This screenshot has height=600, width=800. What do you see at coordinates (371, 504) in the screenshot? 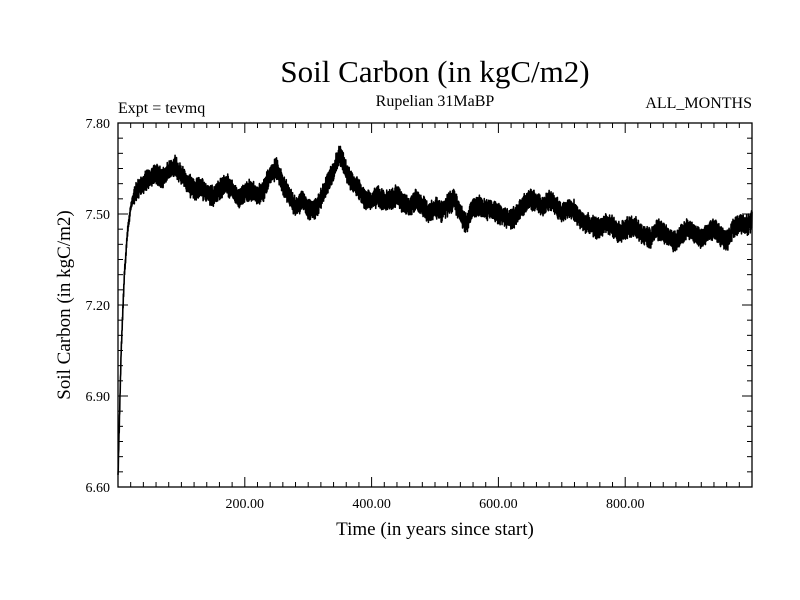
I see `x-tick-label: 400.00` at bounding box center [371, 504].